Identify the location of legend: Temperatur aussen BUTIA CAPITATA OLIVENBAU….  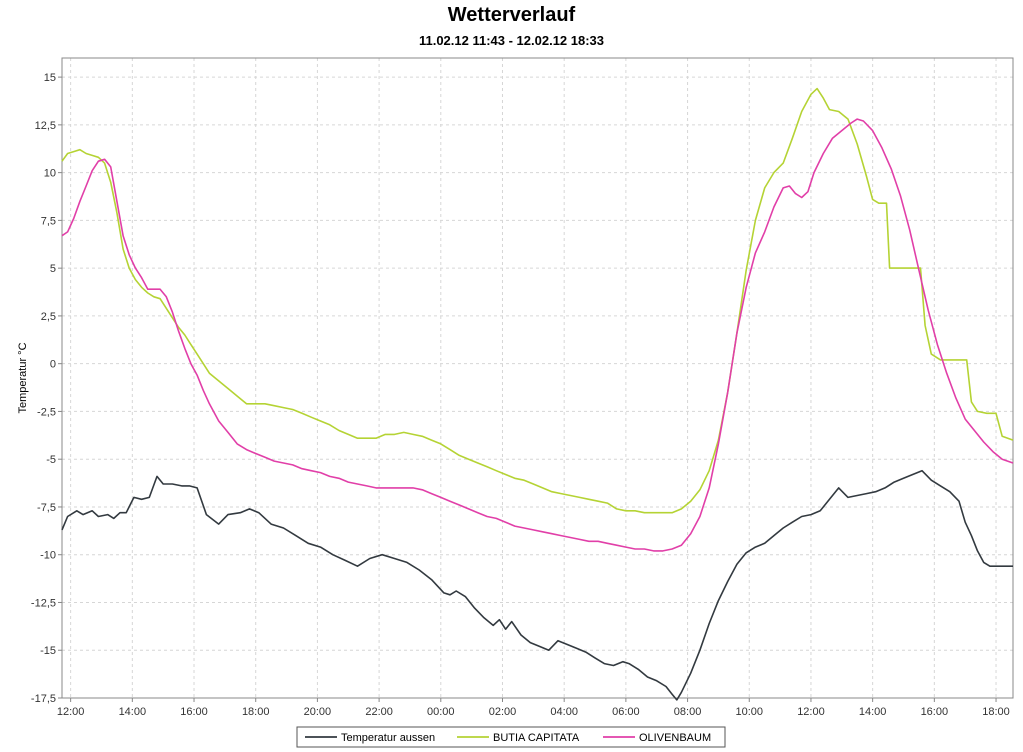
(511, 737).